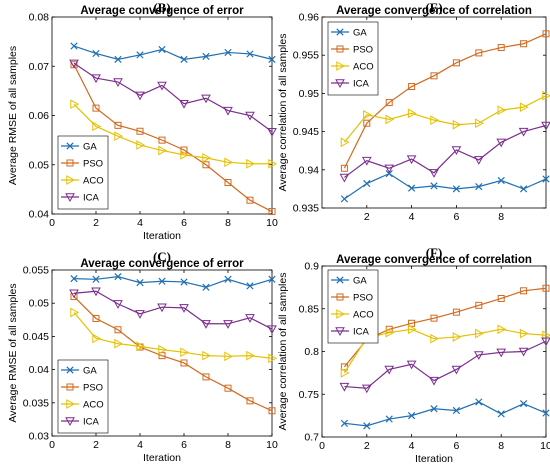 This screenshot has width=550, height=474. What do you see at coordinates (352, 67) in the screenshot?
I see `legend-item: ACO` at bounding box center [352, 67].